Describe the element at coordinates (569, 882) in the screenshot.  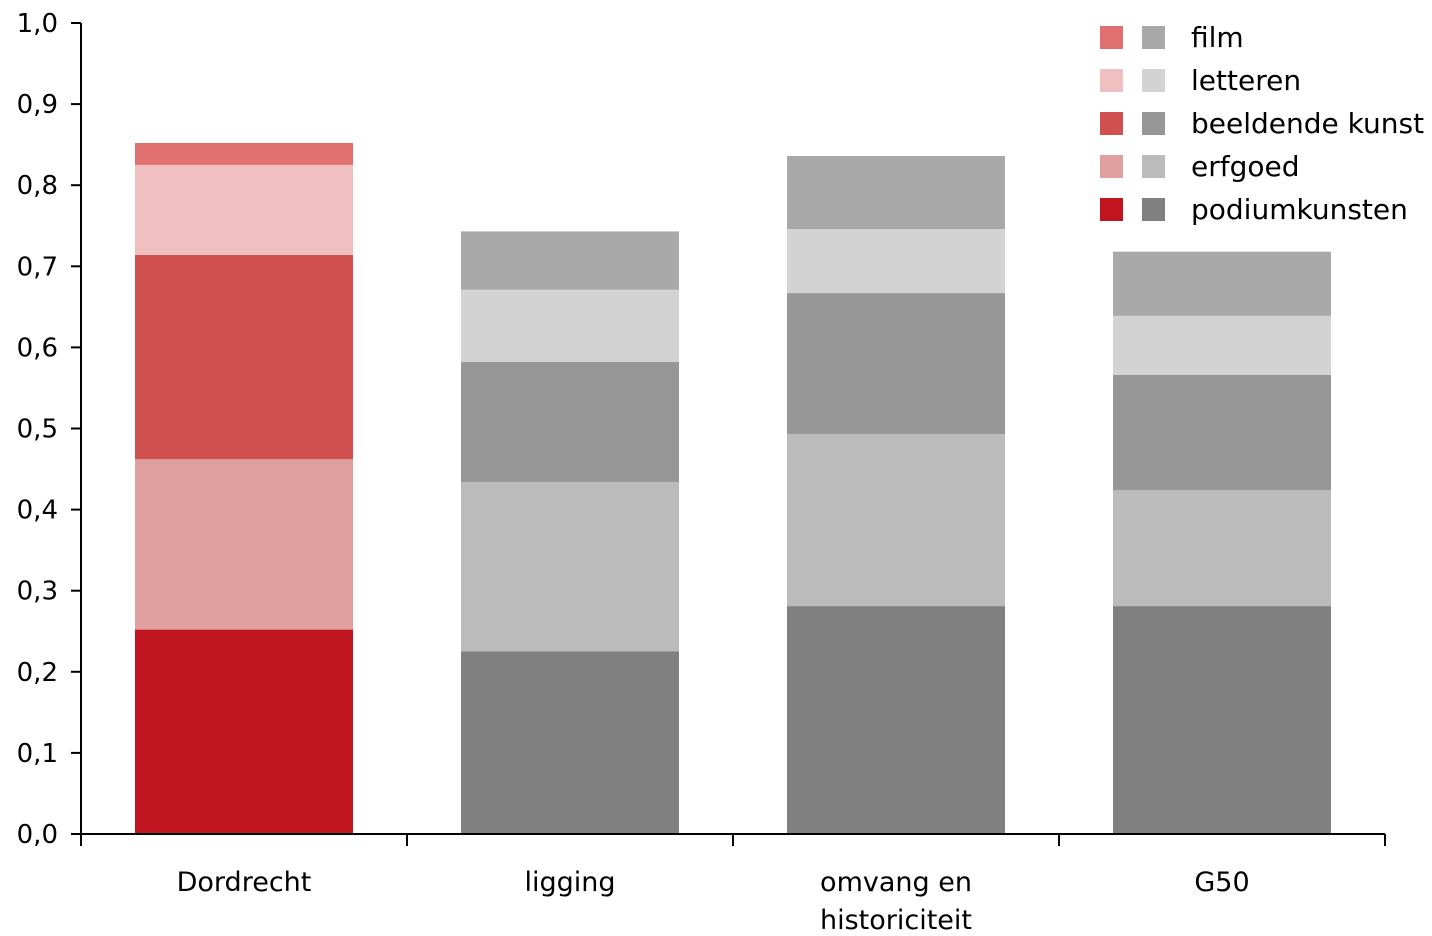
I see `x-category-label: ligging` at that location.